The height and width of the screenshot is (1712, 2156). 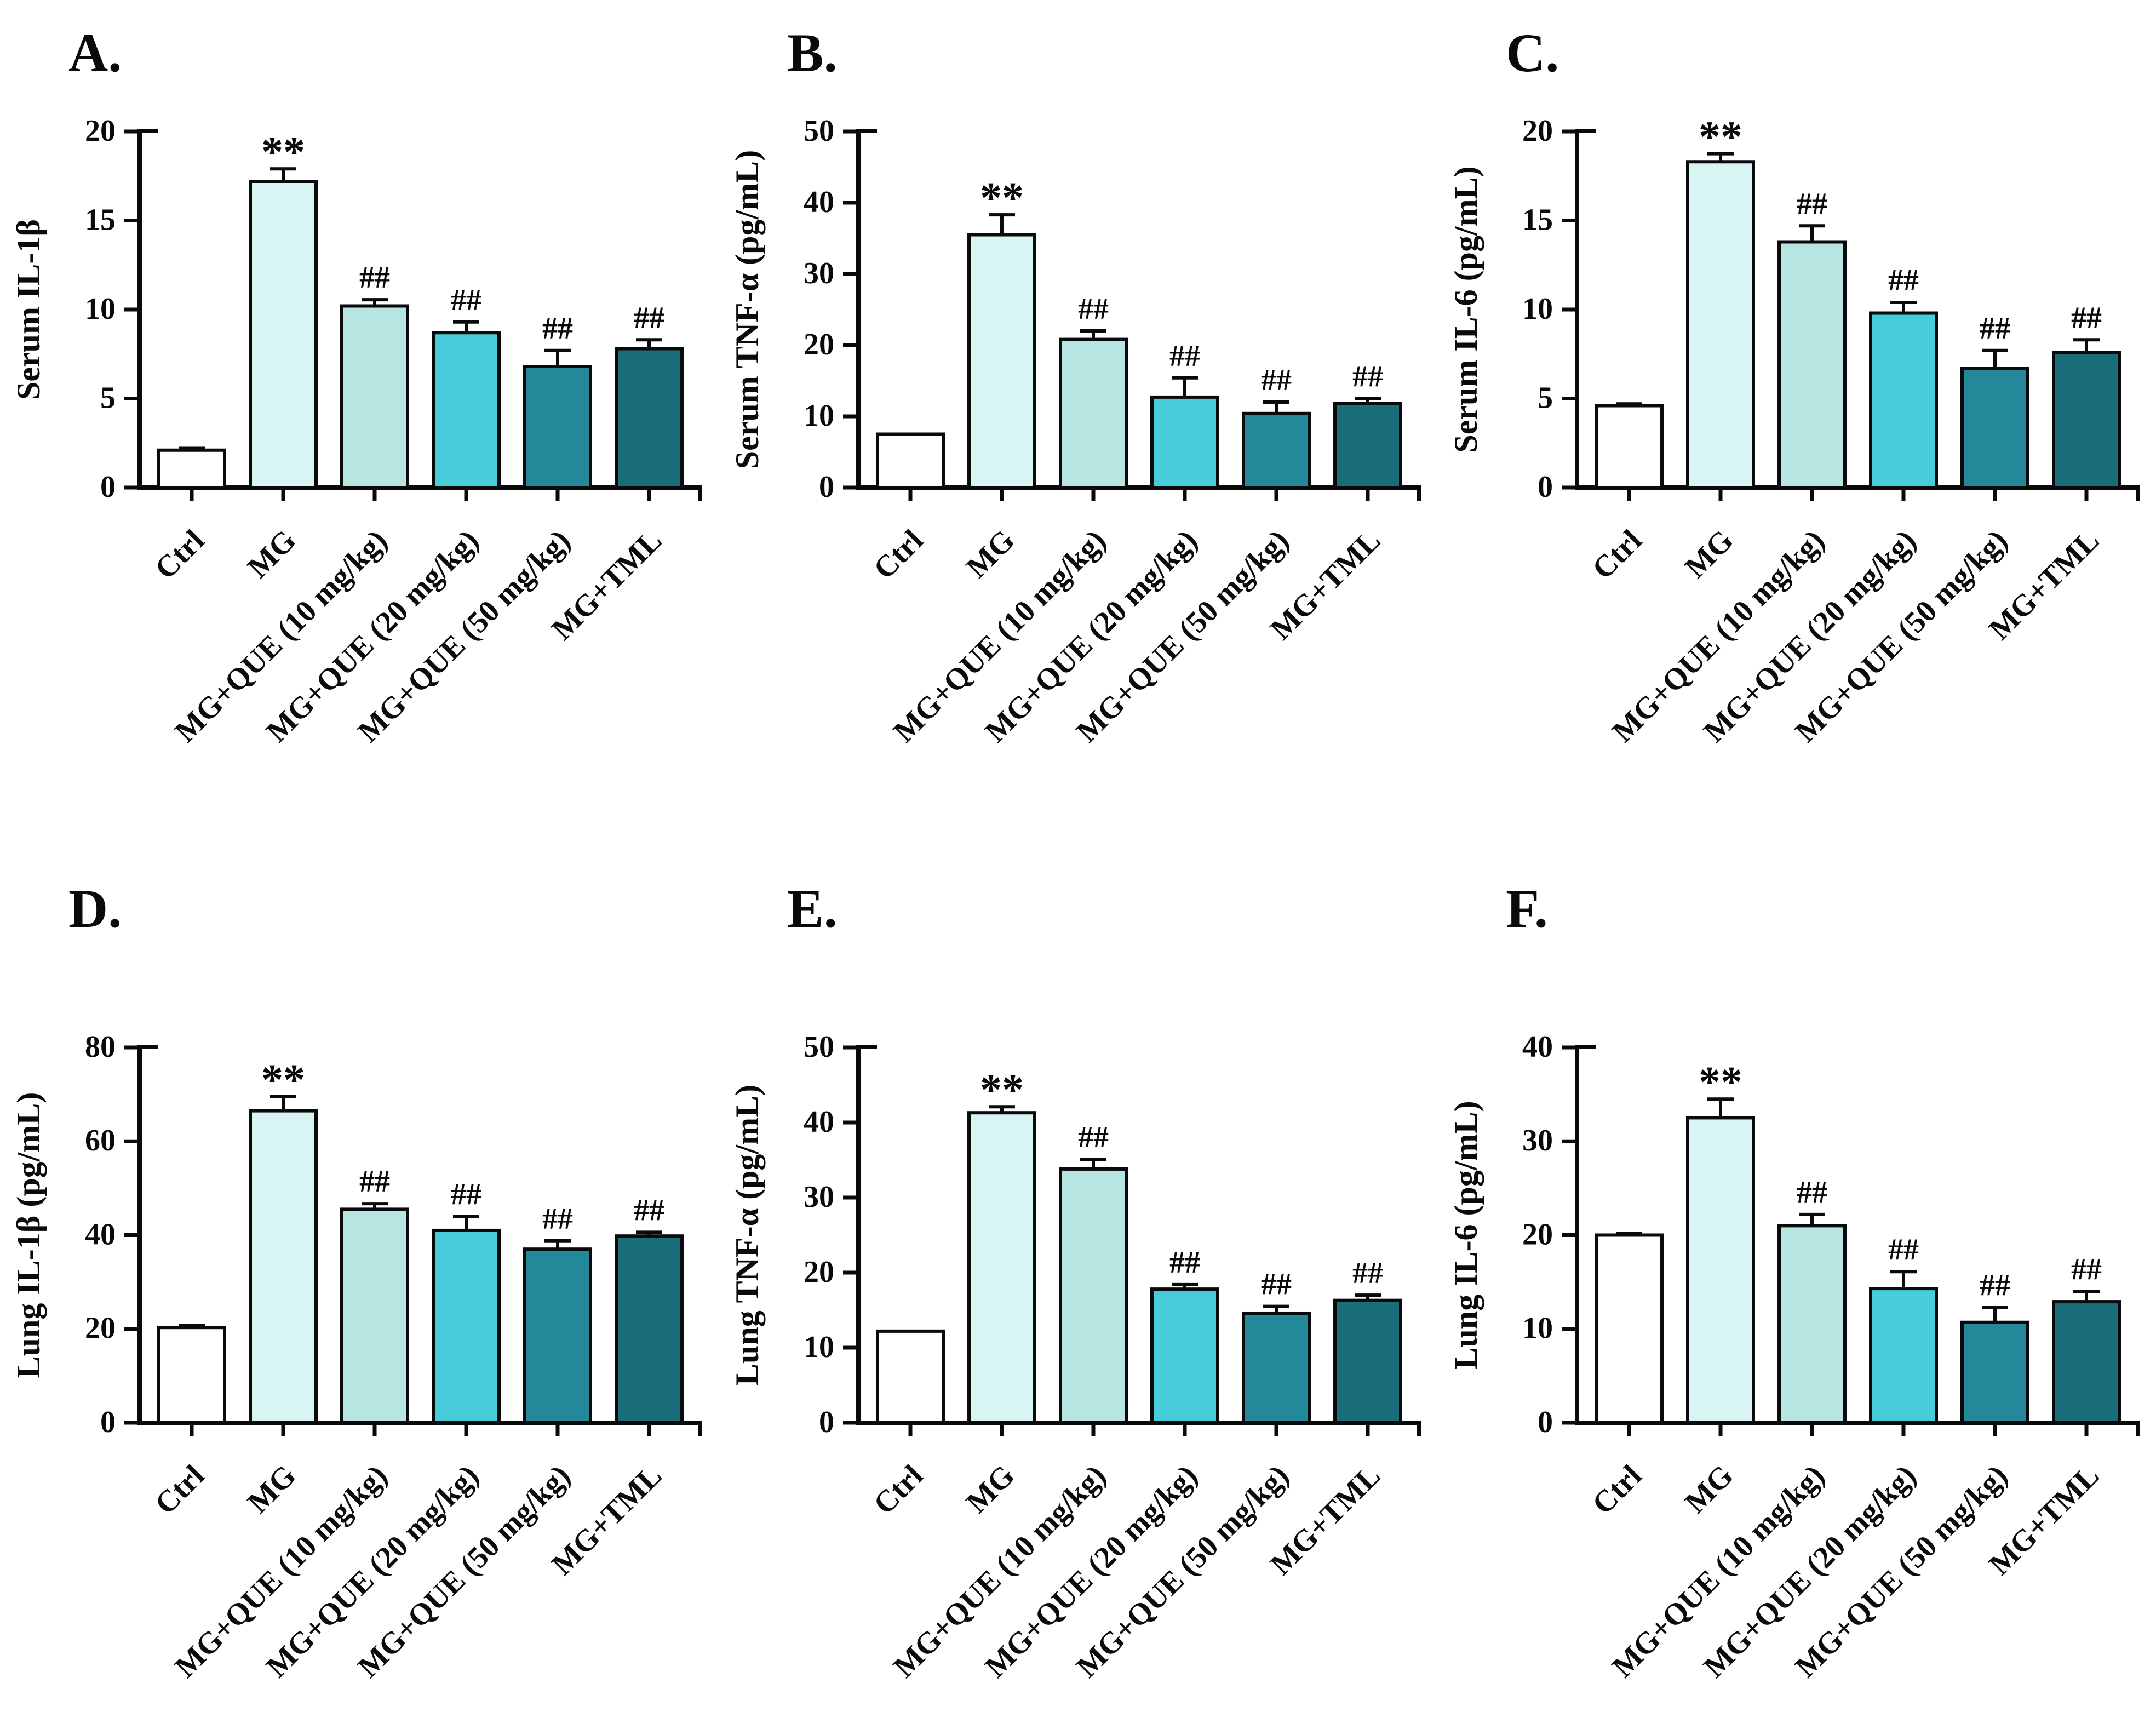 What do you see at coordinates (100, 1141) in the screenshot?
I see `y-tick-label: 60` at bounding box center [100, 1141].